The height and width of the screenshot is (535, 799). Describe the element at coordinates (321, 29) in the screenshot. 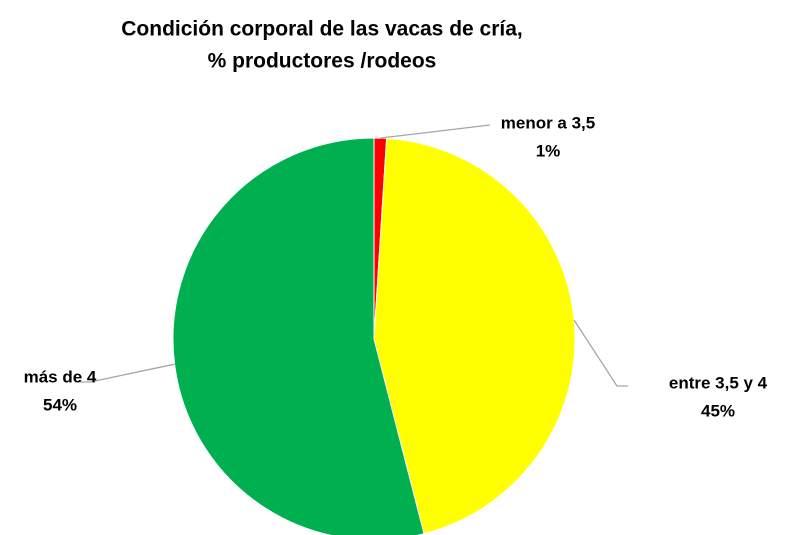

I see `chart-title: Condición corporal de las vacas de cría,` at that location.